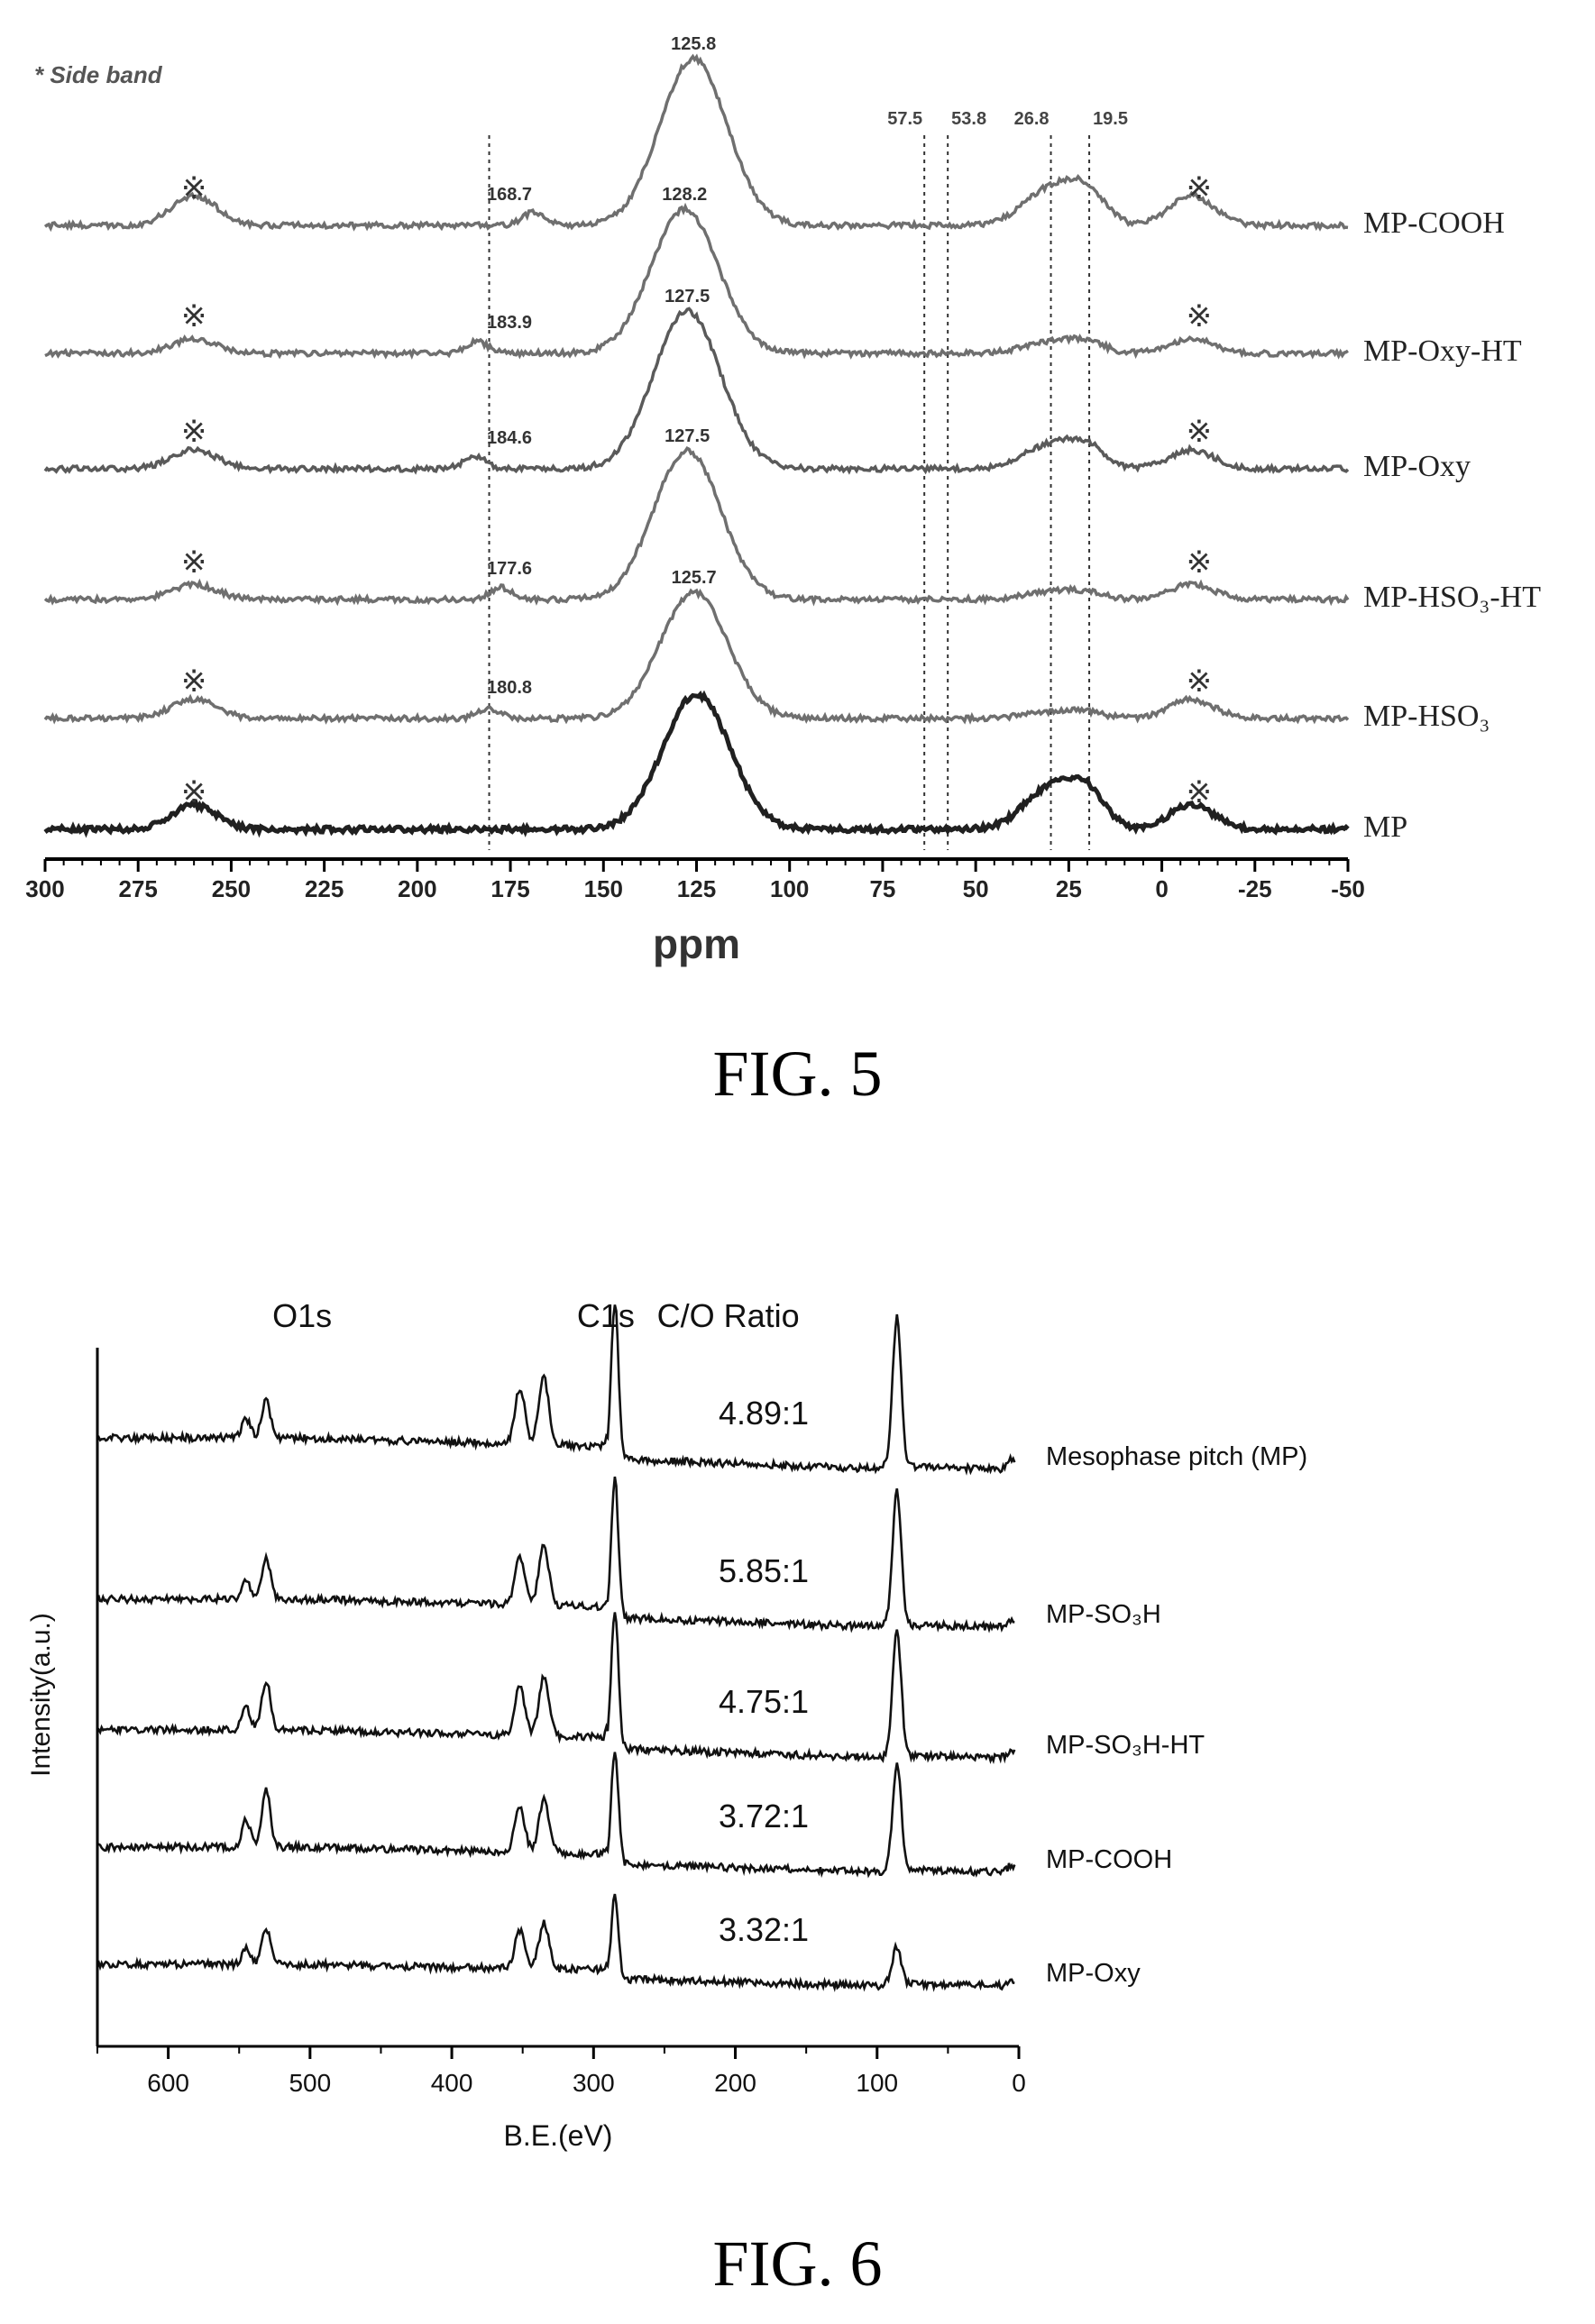  What do you see at coordinates (797, 1074) in the screenshot?
I see `figure-5-caption: FIG. 5` at bounding box center [797, 1074].